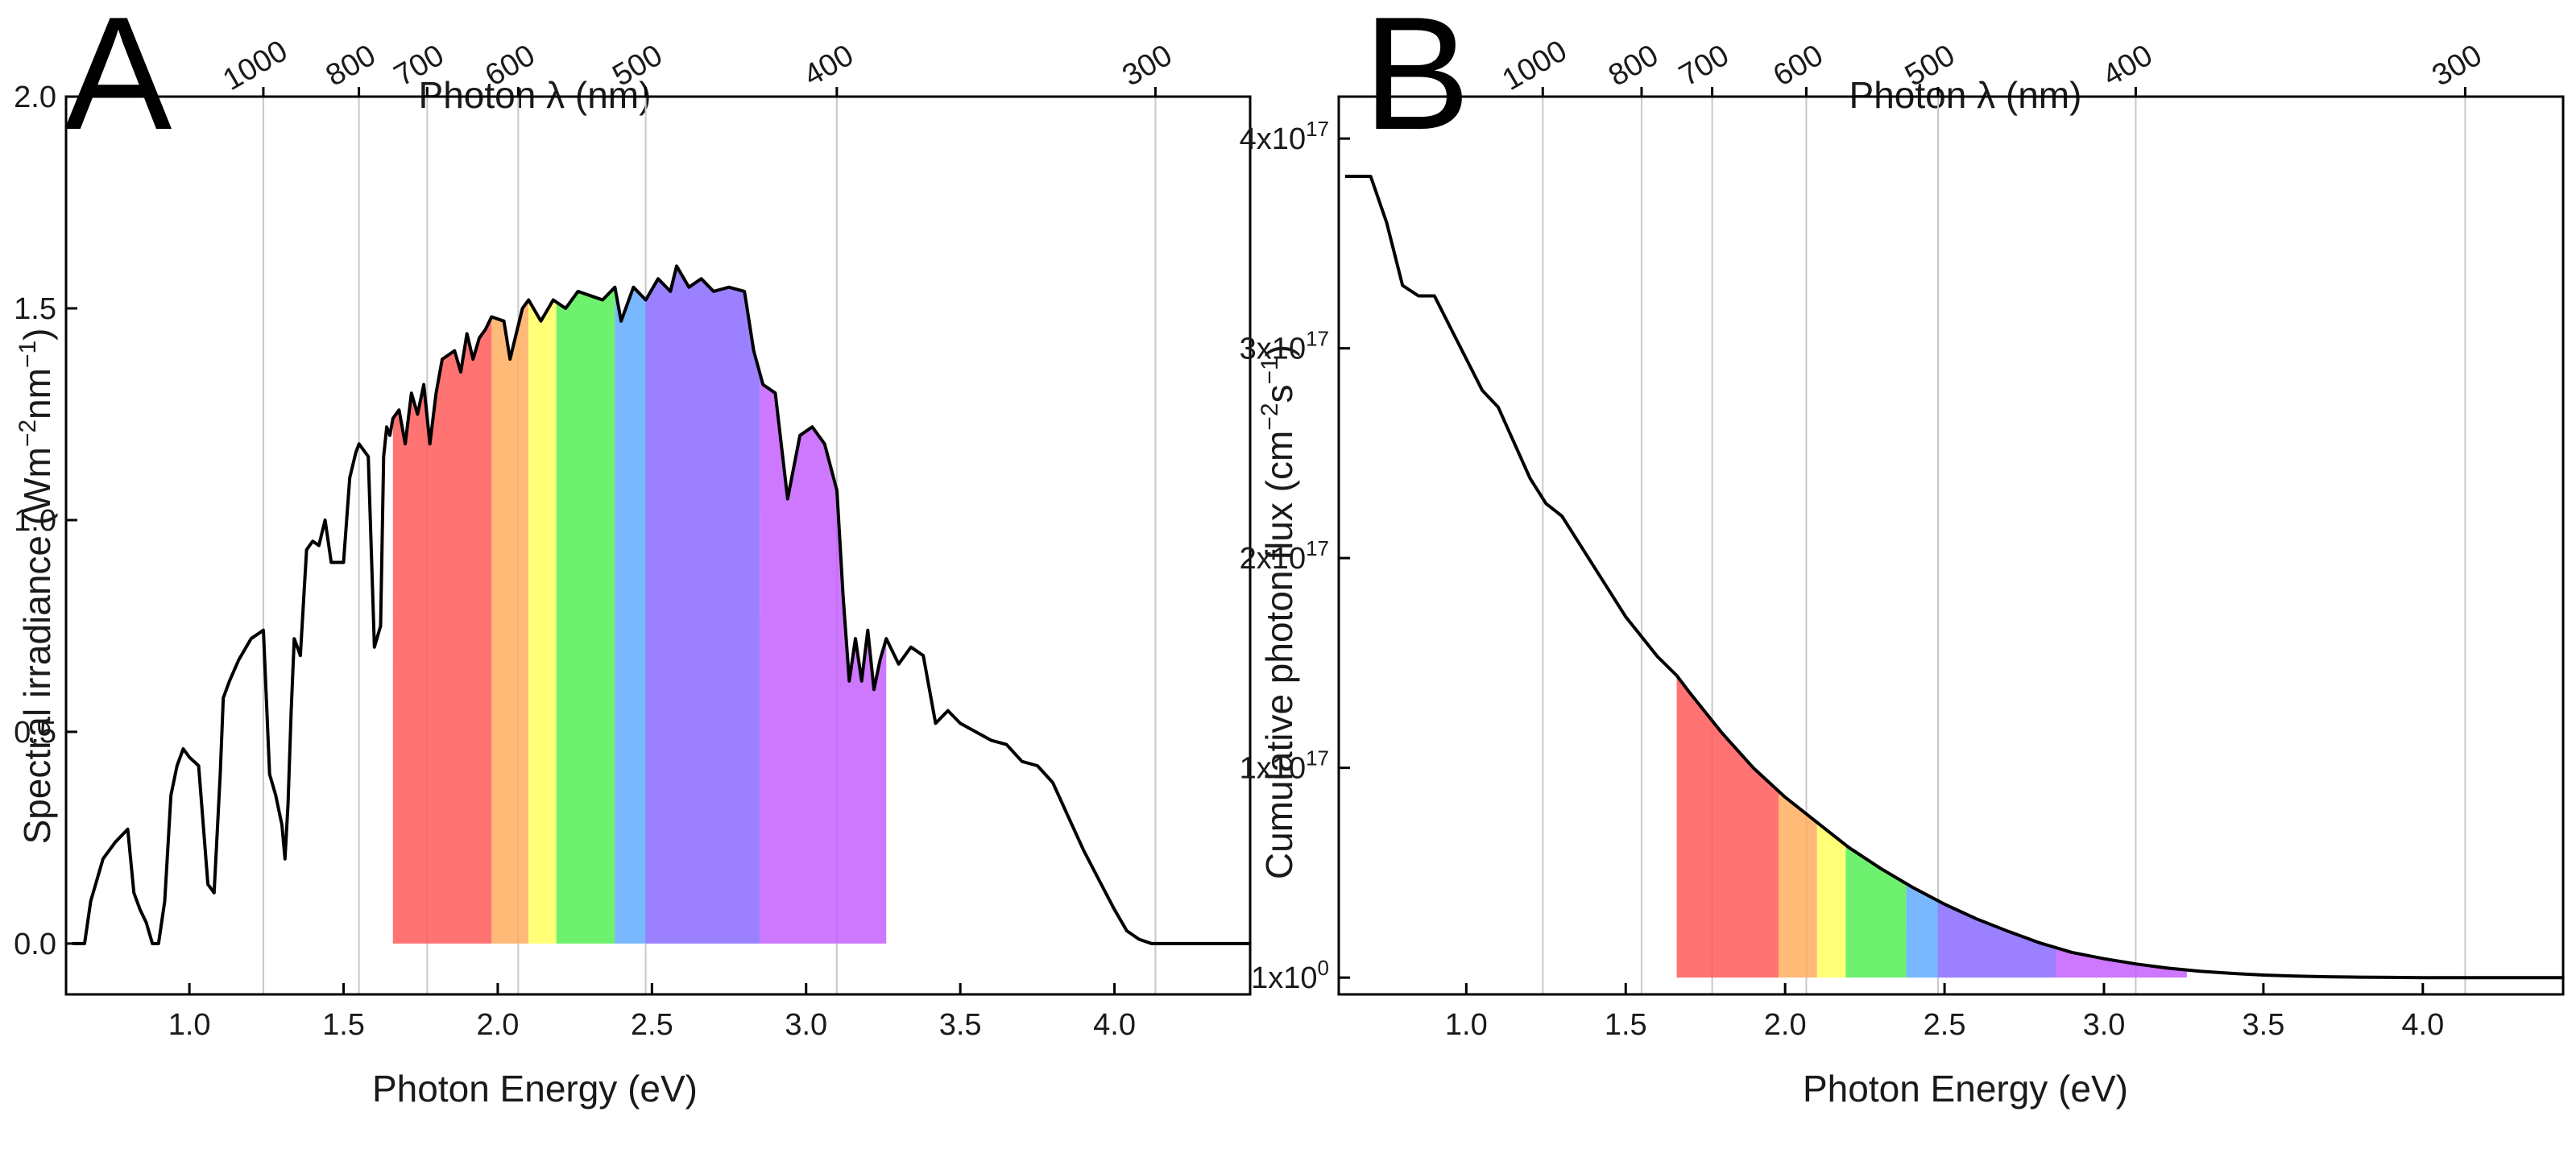 The image size is (2576, 1153). Describe the element at coordinates (535, 1089) in the screenshot. I see `panel-a-x-axis-title: Photon Energy (eV)` at that location.